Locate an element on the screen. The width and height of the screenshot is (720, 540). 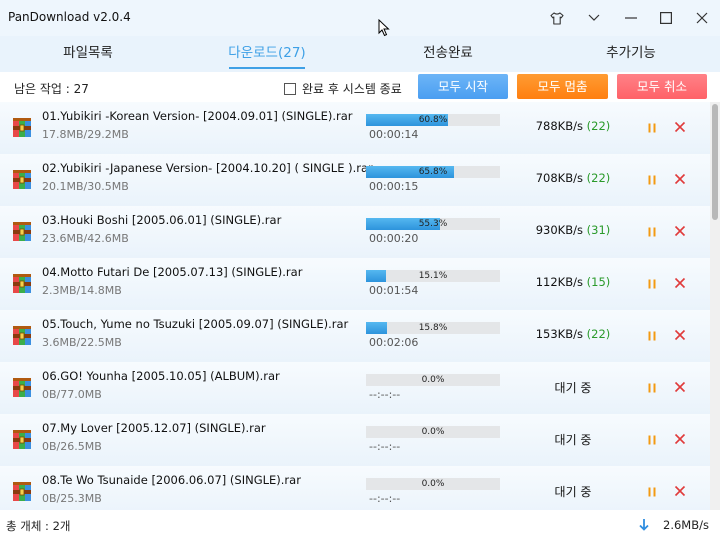
tab-extras: 추가기능 is located at coordinates (631, 53).